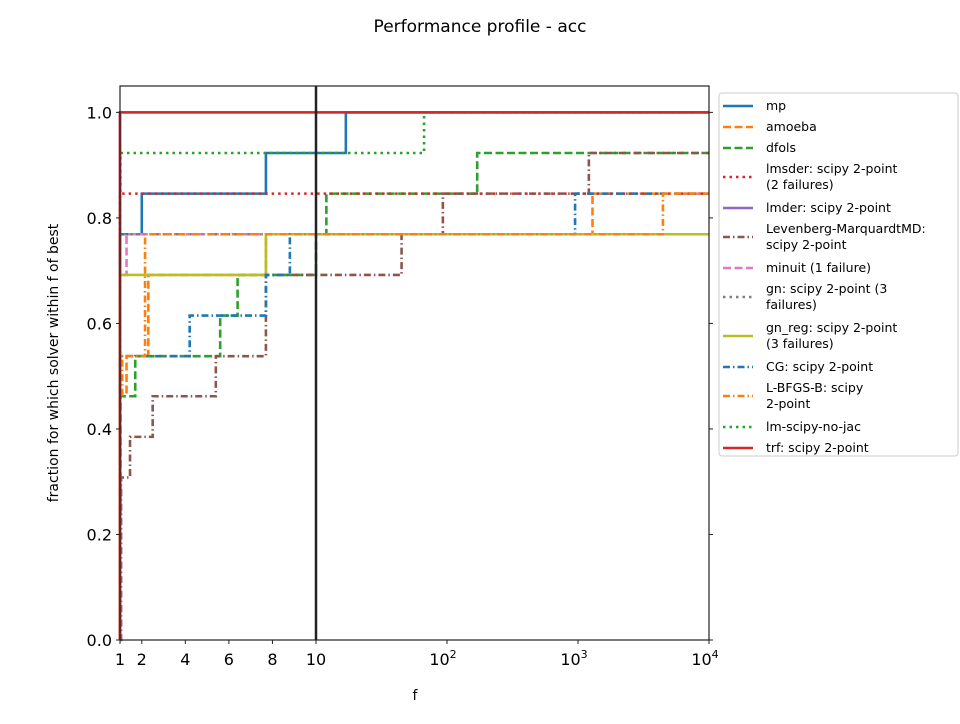 The height and width of the screenshot is (724, 960). I want to click on legend-label: (3 failures), so click(800, 343).